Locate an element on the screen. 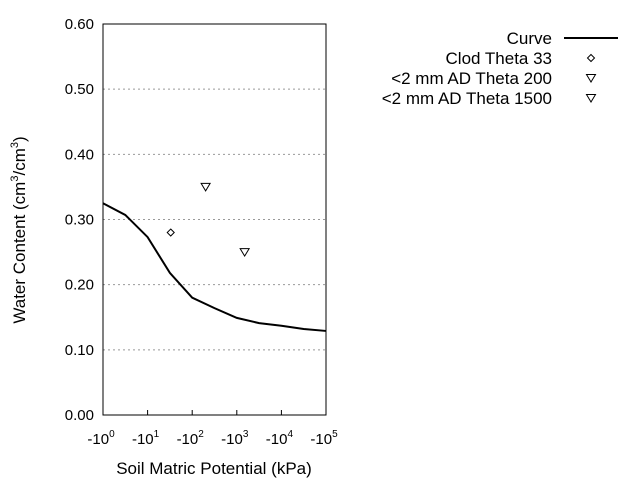 The image size is (640, 480). legend-label: <2 mm AD Theta 1500 is located at coordinates (467, 98).